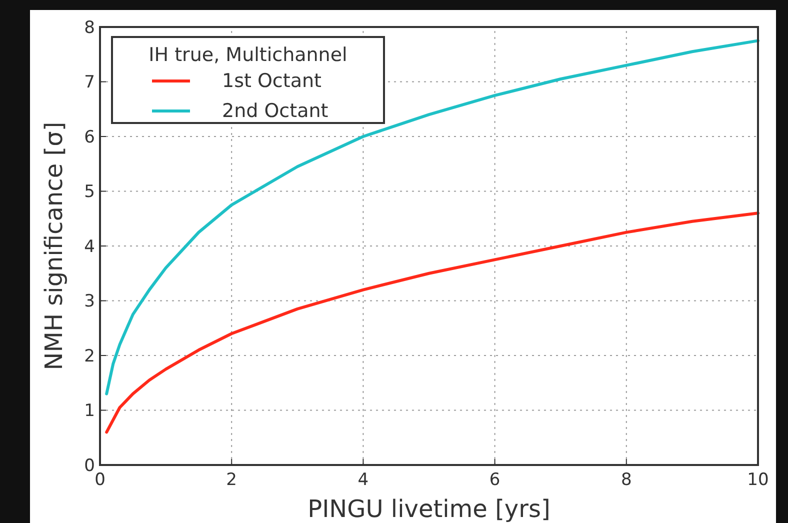 The image size is (788, 523). I want to click on x-tick-label: 6, so click(494, 480).